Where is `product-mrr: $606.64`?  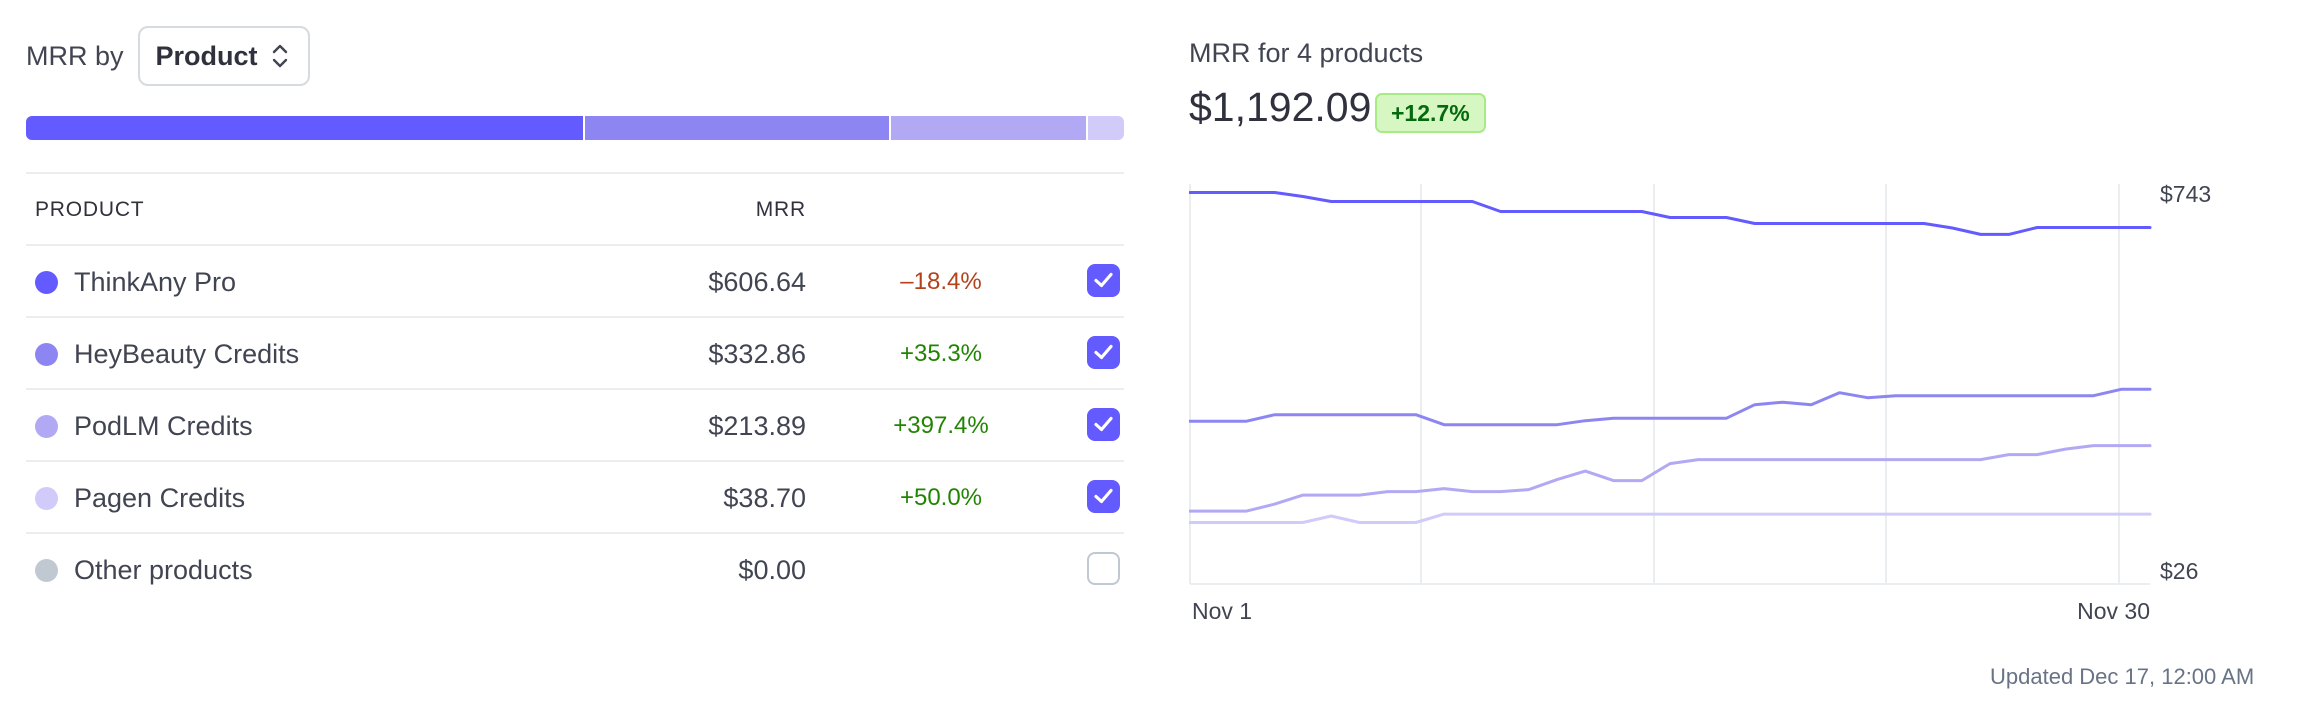 product-mrr: $606.64 is located at coordinates (757, 282).